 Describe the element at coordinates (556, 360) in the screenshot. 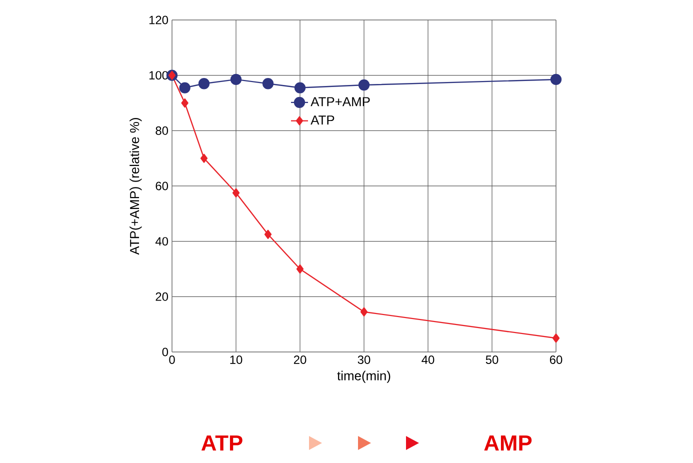

I see `x-tick-label: 60` at that location.